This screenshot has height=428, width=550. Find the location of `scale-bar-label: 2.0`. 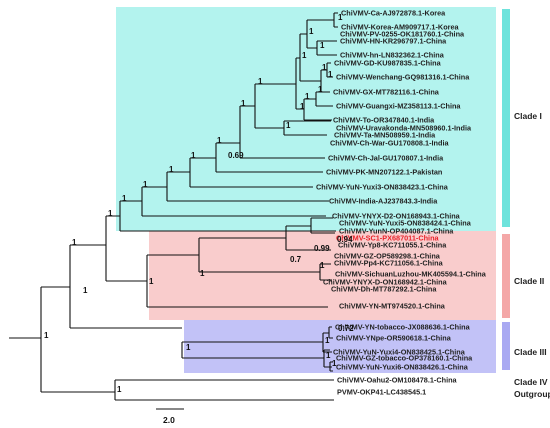

scale-bar-label: 2.0 is located at coordinates (169, 420).